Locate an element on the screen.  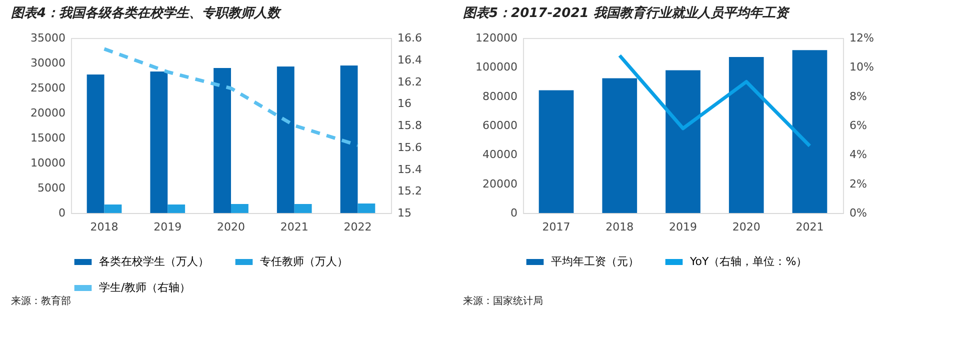
chart-title: 图表5：2017-2021 我国教育行业就业人员平均年工资 is located at coordinates (626, 13).